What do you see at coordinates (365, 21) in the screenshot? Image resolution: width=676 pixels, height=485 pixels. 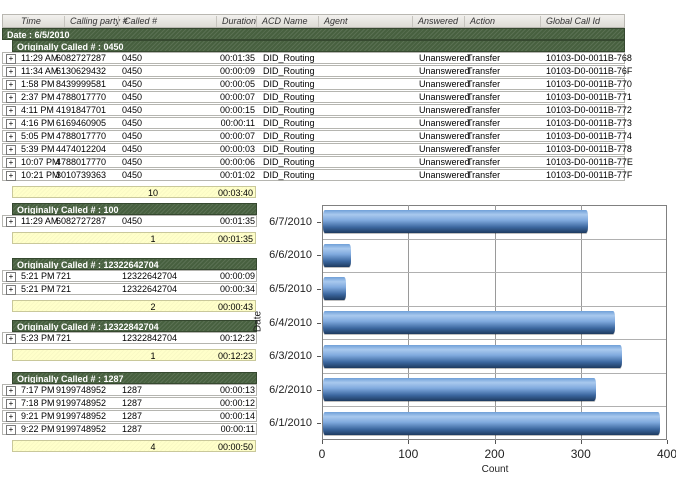 I see `column-header-agent: Agent` at bounding box center [365, 21].